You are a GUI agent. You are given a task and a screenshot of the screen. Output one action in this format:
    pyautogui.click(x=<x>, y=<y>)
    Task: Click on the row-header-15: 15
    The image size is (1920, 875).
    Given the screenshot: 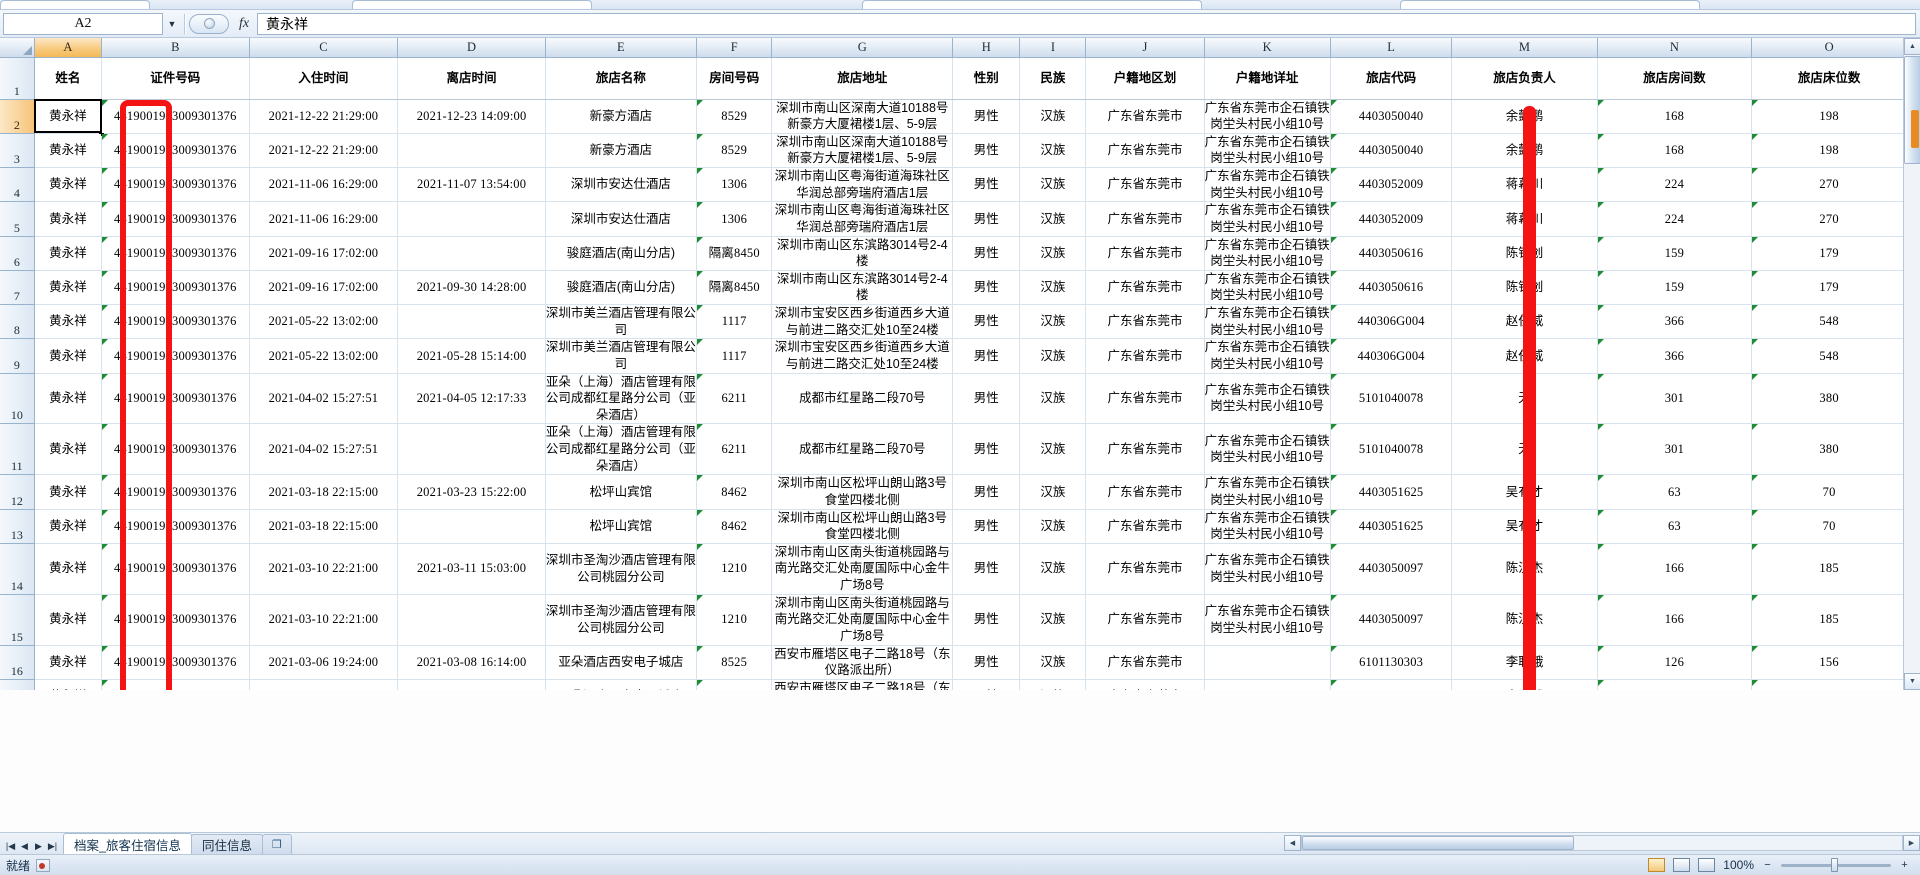 What is the action you would take?
    pyautogui.click(x=17, y=620)
    